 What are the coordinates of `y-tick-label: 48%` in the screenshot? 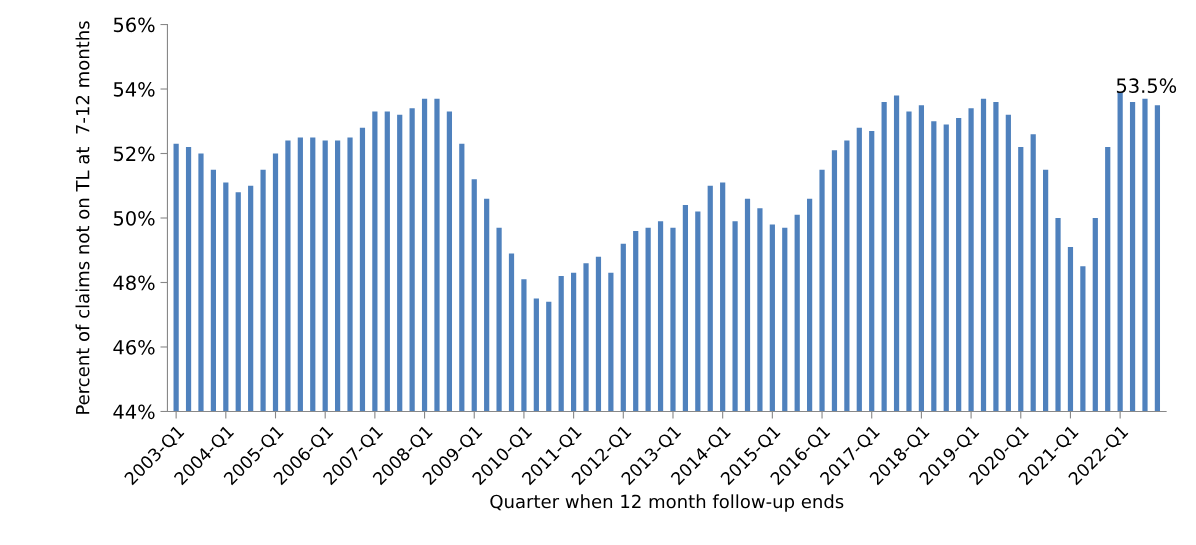 It's located at (134, 283).